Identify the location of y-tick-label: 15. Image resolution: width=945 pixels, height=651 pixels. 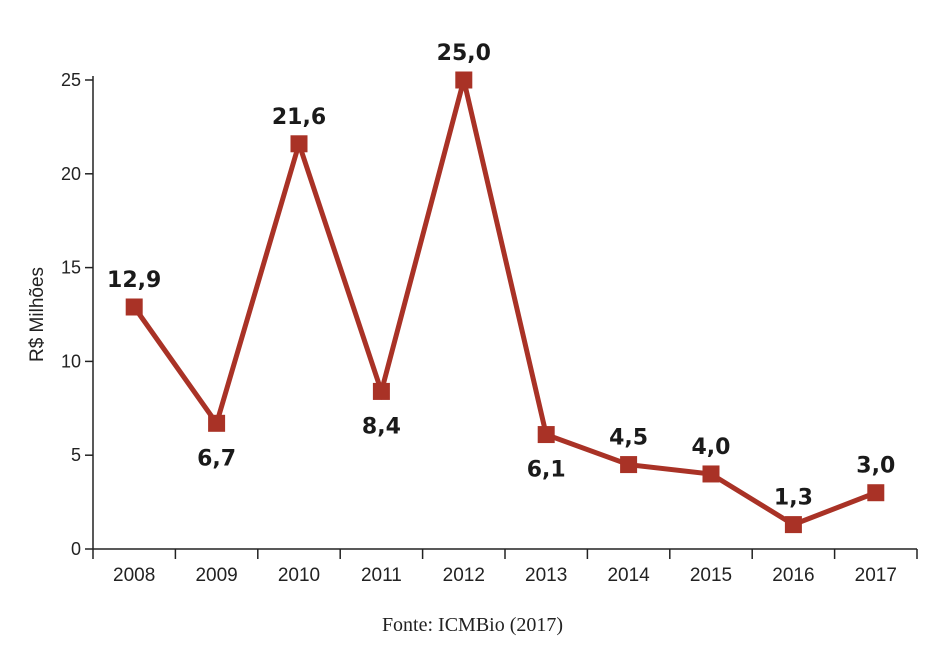
(71, 268).